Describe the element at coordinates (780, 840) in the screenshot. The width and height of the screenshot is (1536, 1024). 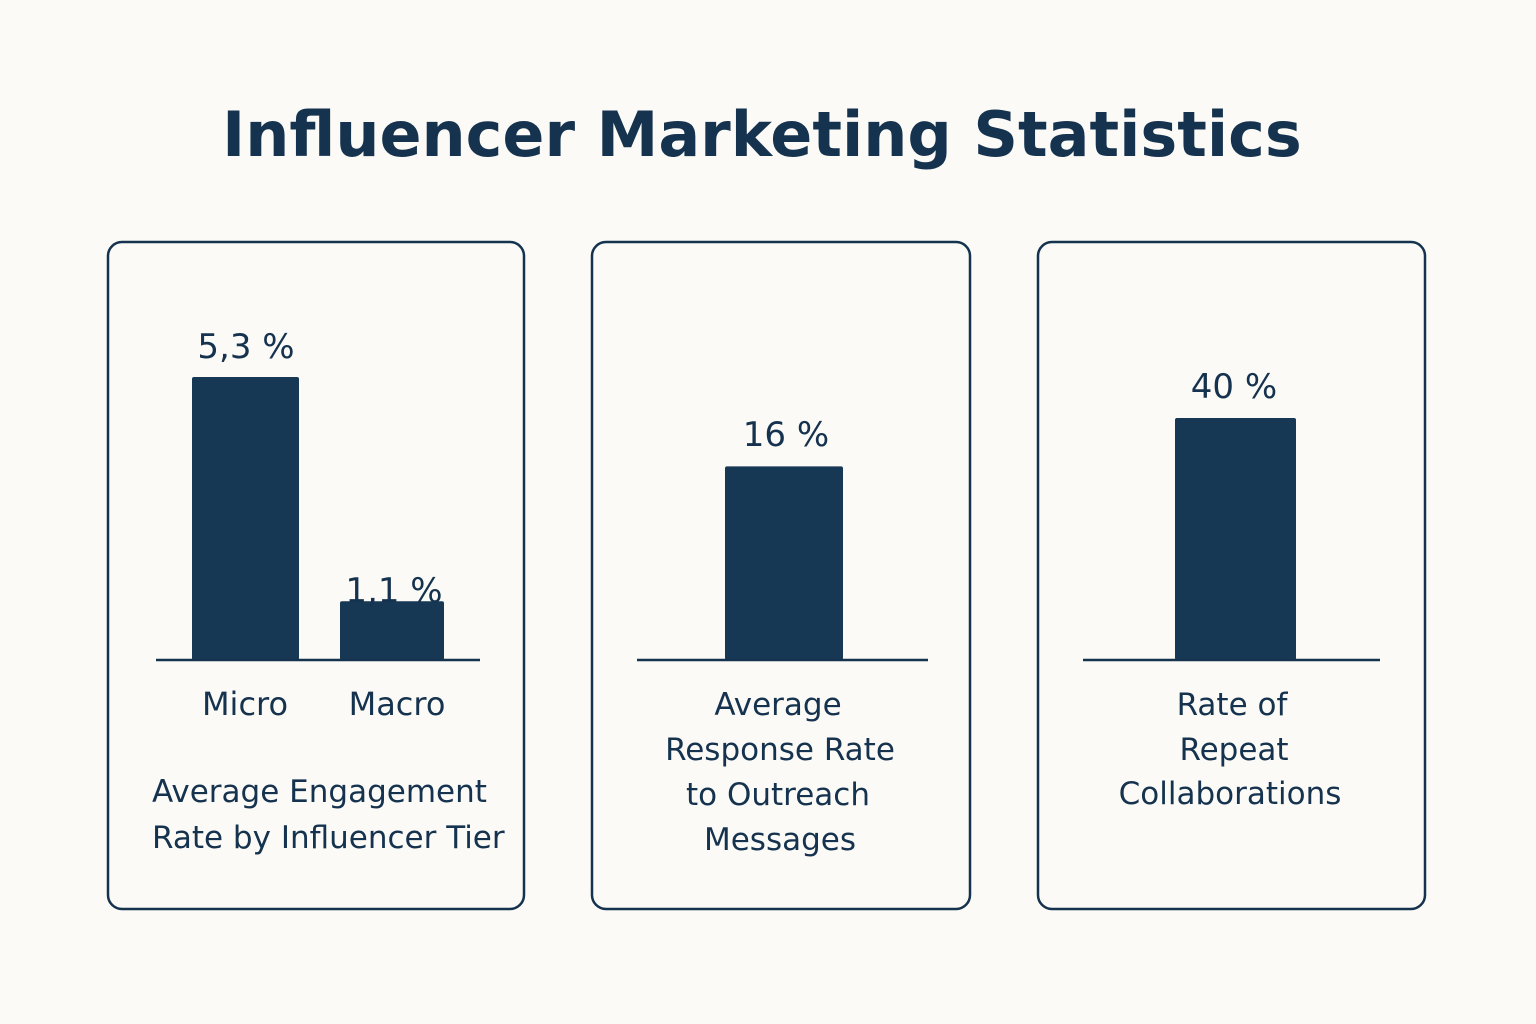
I see `caption-line: Messages` at that location.